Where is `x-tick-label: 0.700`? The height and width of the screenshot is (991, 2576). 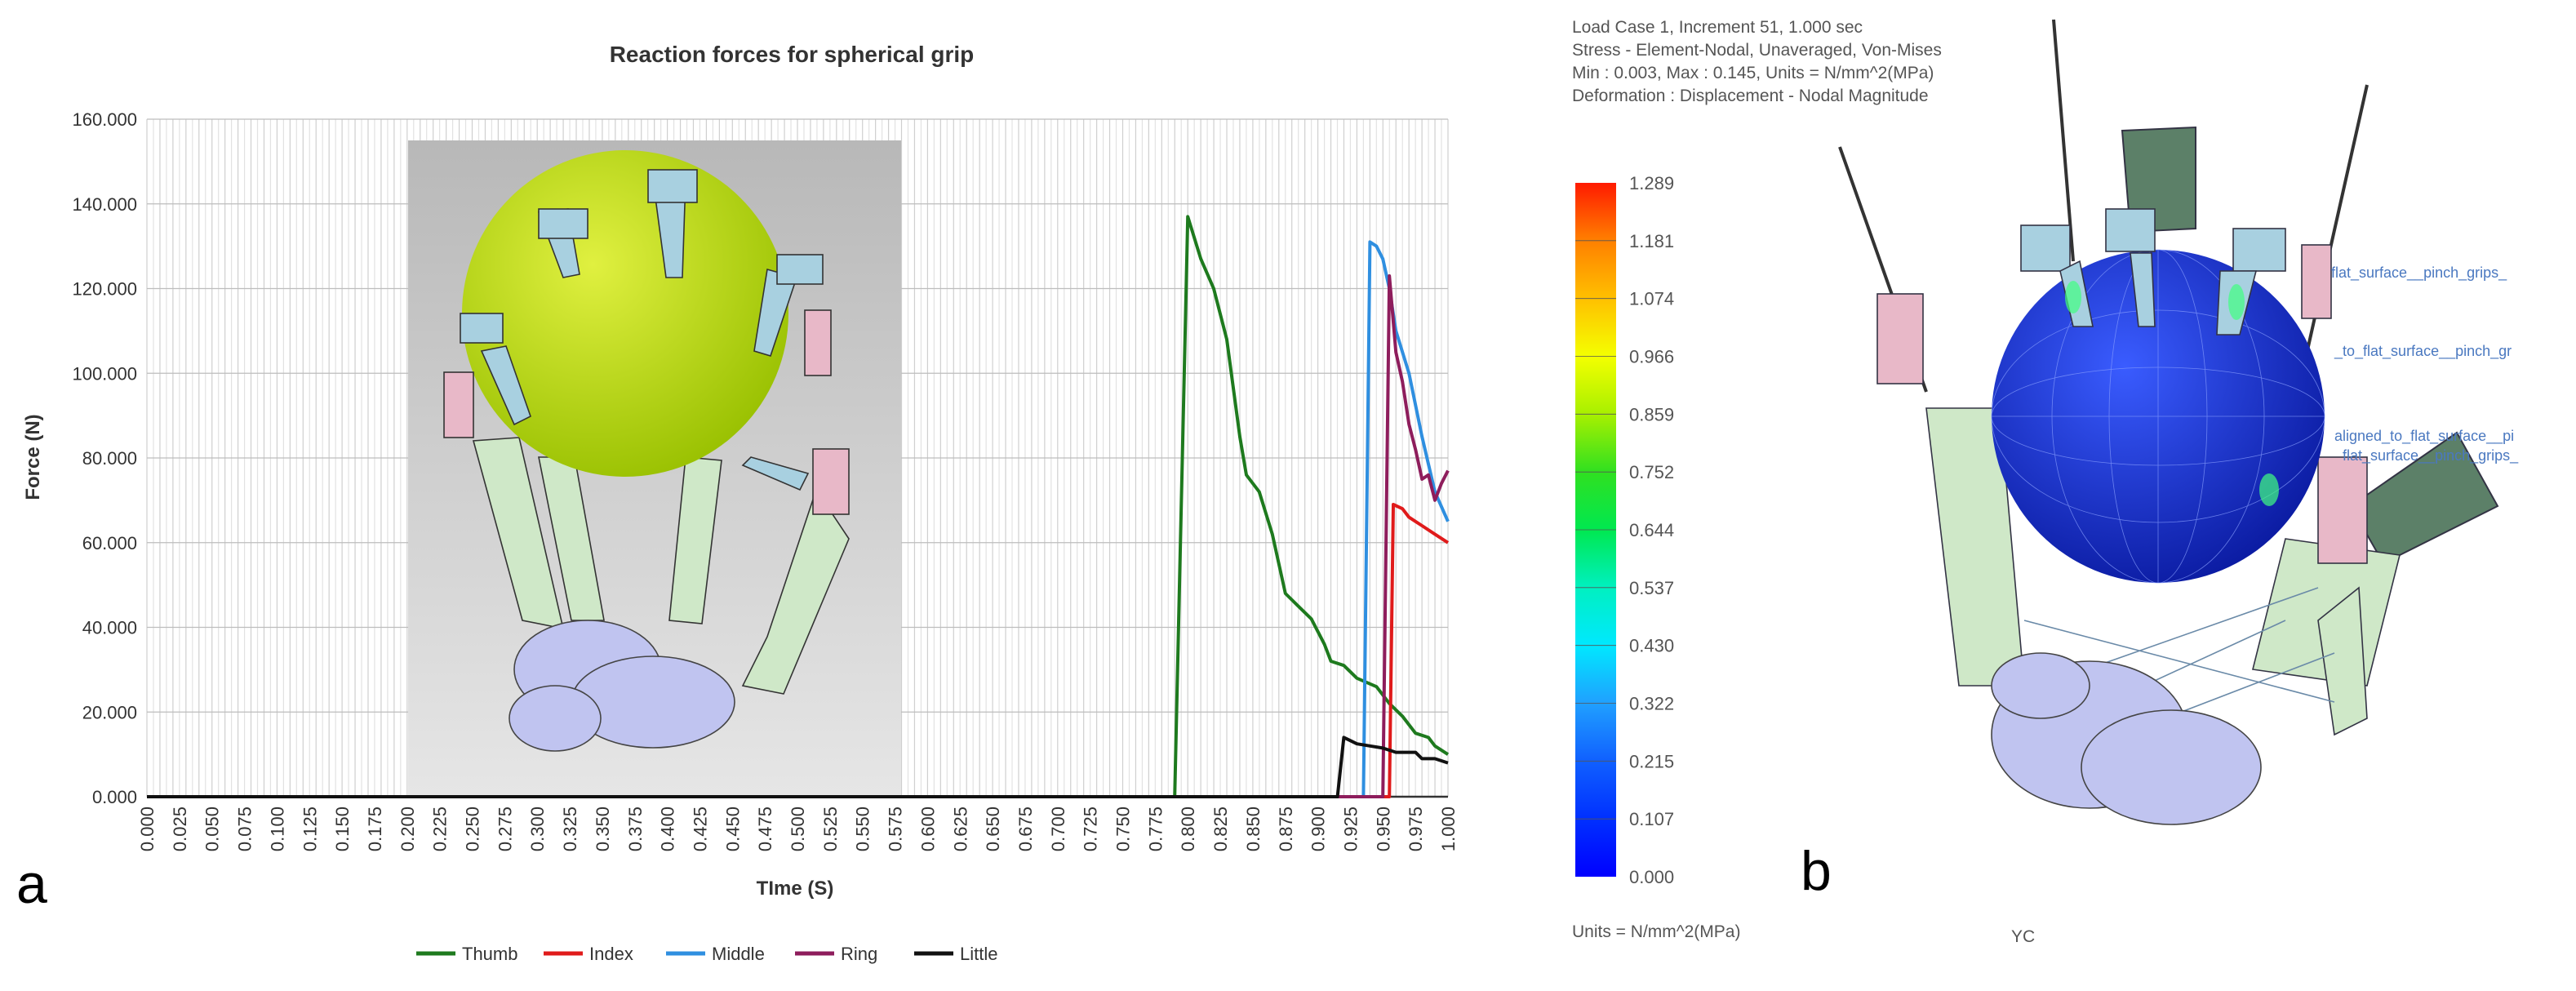
x-tick-label: 0.700 is located at coordinates (1058, 829).